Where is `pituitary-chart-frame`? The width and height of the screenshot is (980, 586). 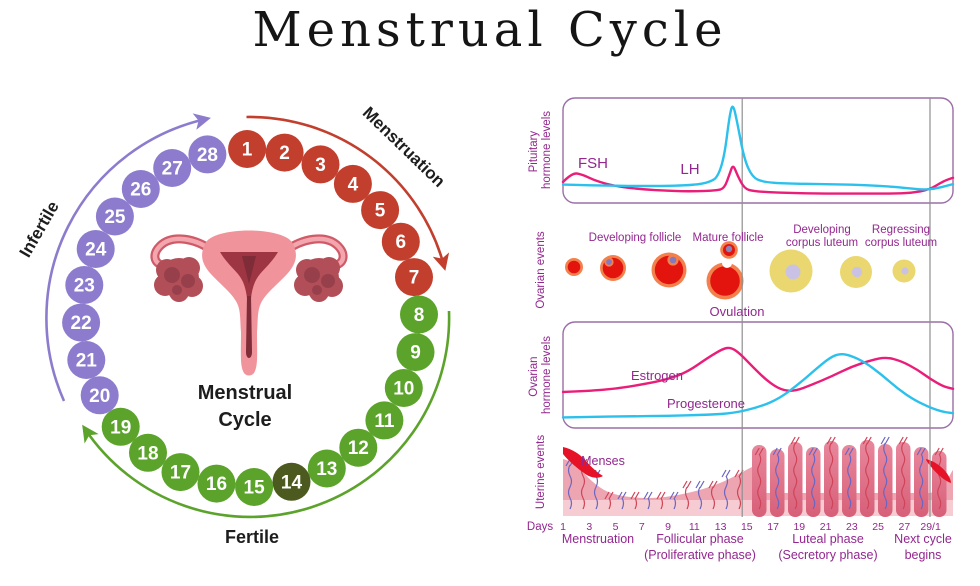 pituitary-chart-frame is located at coordinates (758, 150).